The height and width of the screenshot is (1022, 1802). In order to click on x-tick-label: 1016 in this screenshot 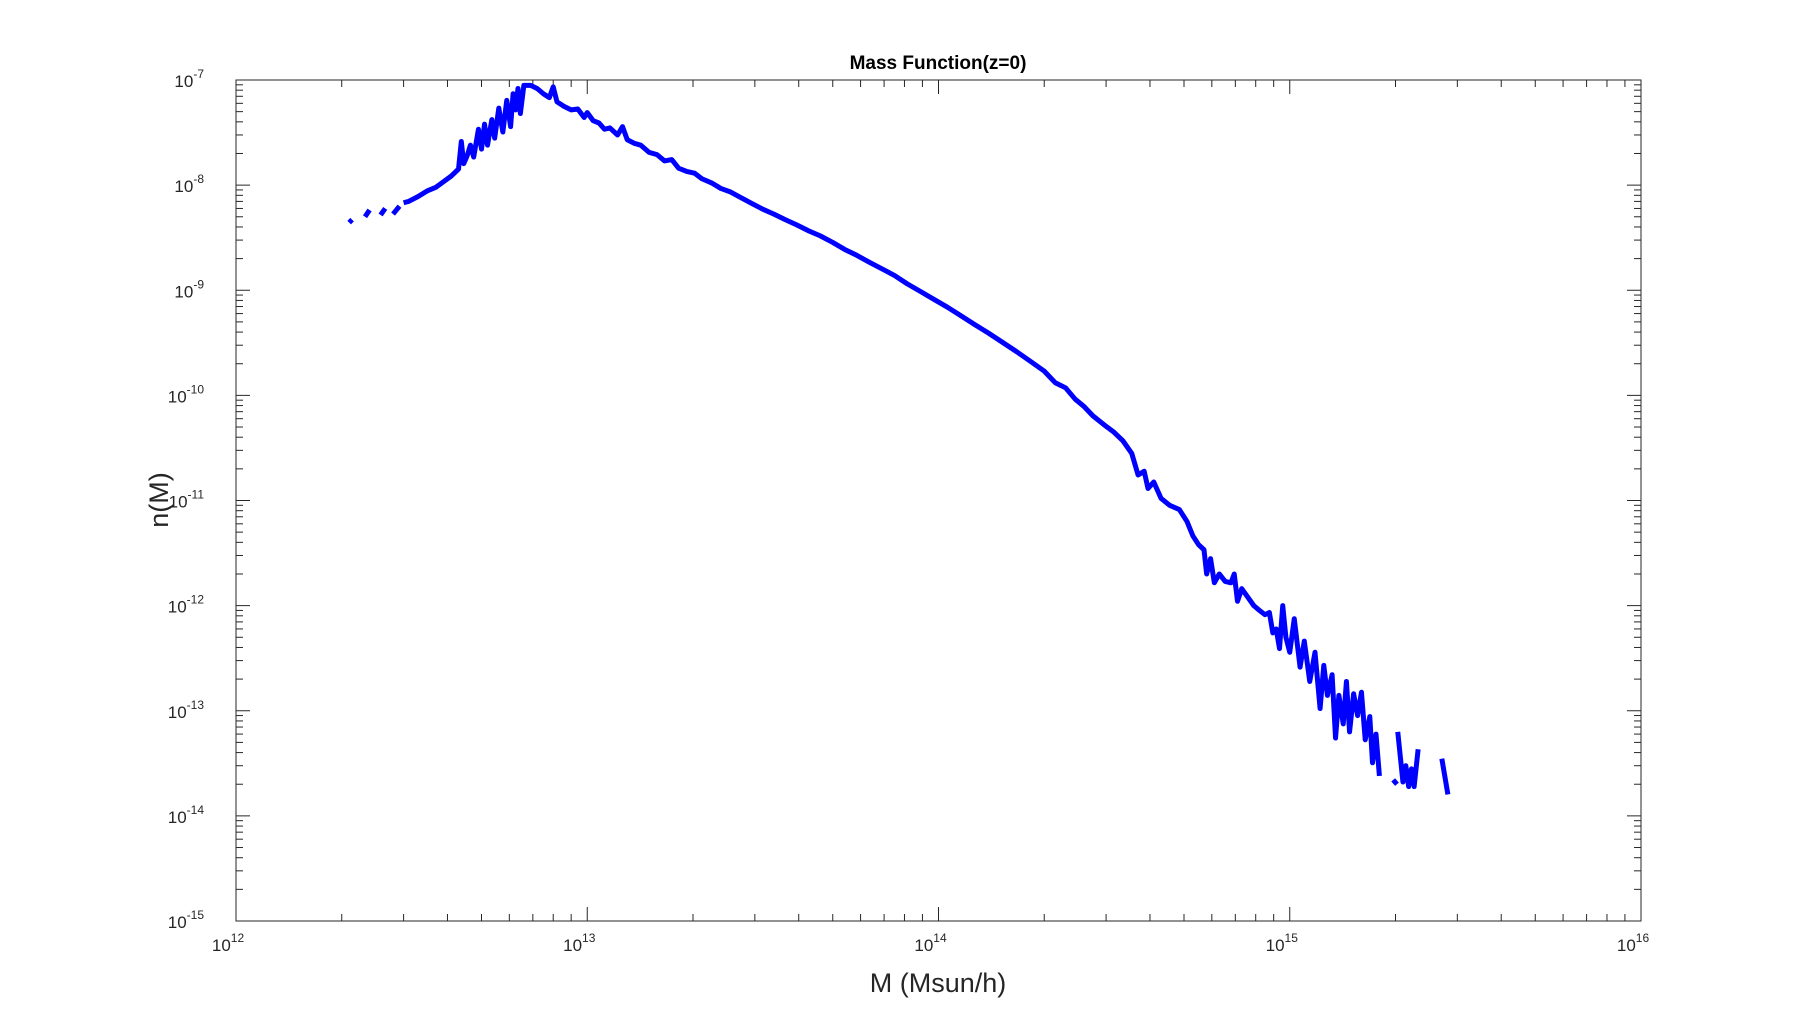, I will do `click(1633, 943)`.